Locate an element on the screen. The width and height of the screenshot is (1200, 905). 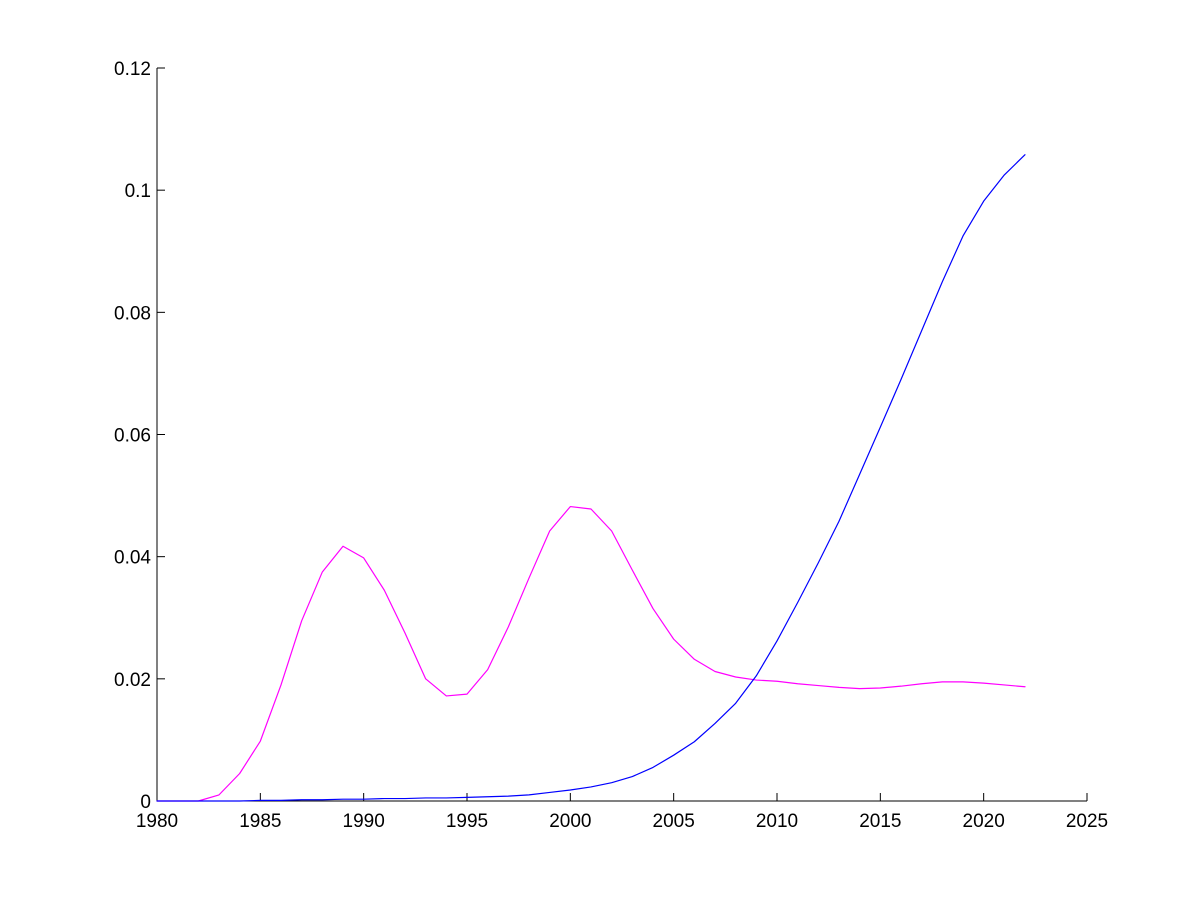
x-tick-label: 2020 is located at coordinates (984, 821).